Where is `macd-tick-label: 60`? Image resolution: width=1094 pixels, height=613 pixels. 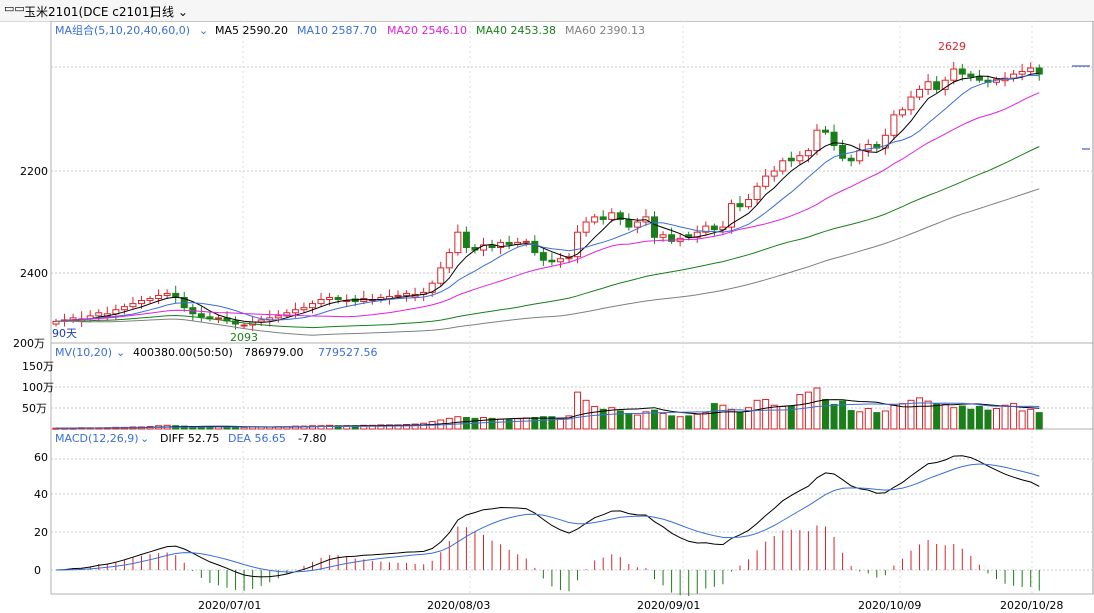
macd-tick-label: 60 is located at coordinates (41, 457).